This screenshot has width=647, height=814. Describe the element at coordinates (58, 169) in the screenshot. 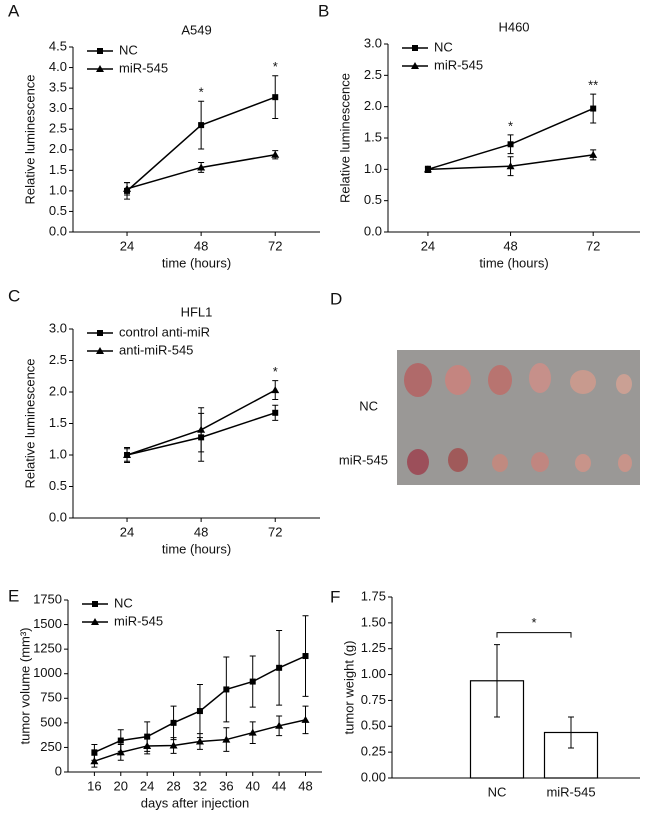

I see `y-tick-label: 1.5` at that location.